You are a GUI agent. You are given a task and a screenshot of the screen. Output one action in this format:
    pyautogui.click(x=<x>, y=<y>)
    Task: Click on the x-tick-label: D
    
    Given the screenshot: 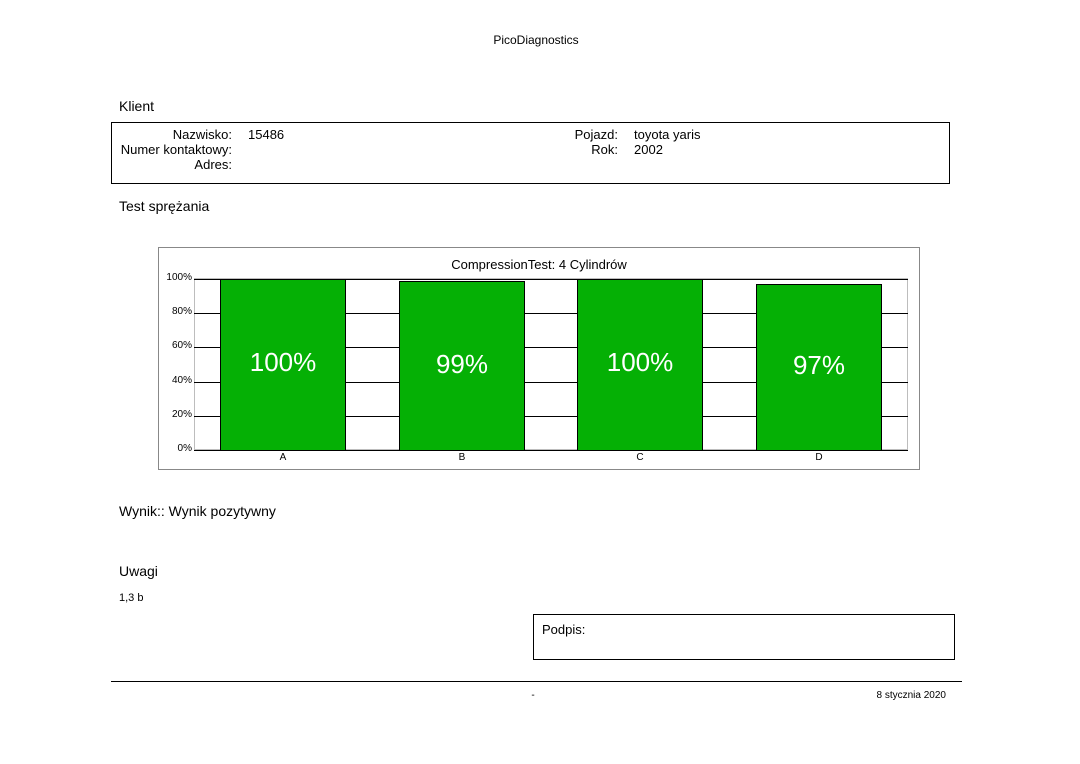 What is the action you would take?
    pyautogui.click(x=819, y=457)
    